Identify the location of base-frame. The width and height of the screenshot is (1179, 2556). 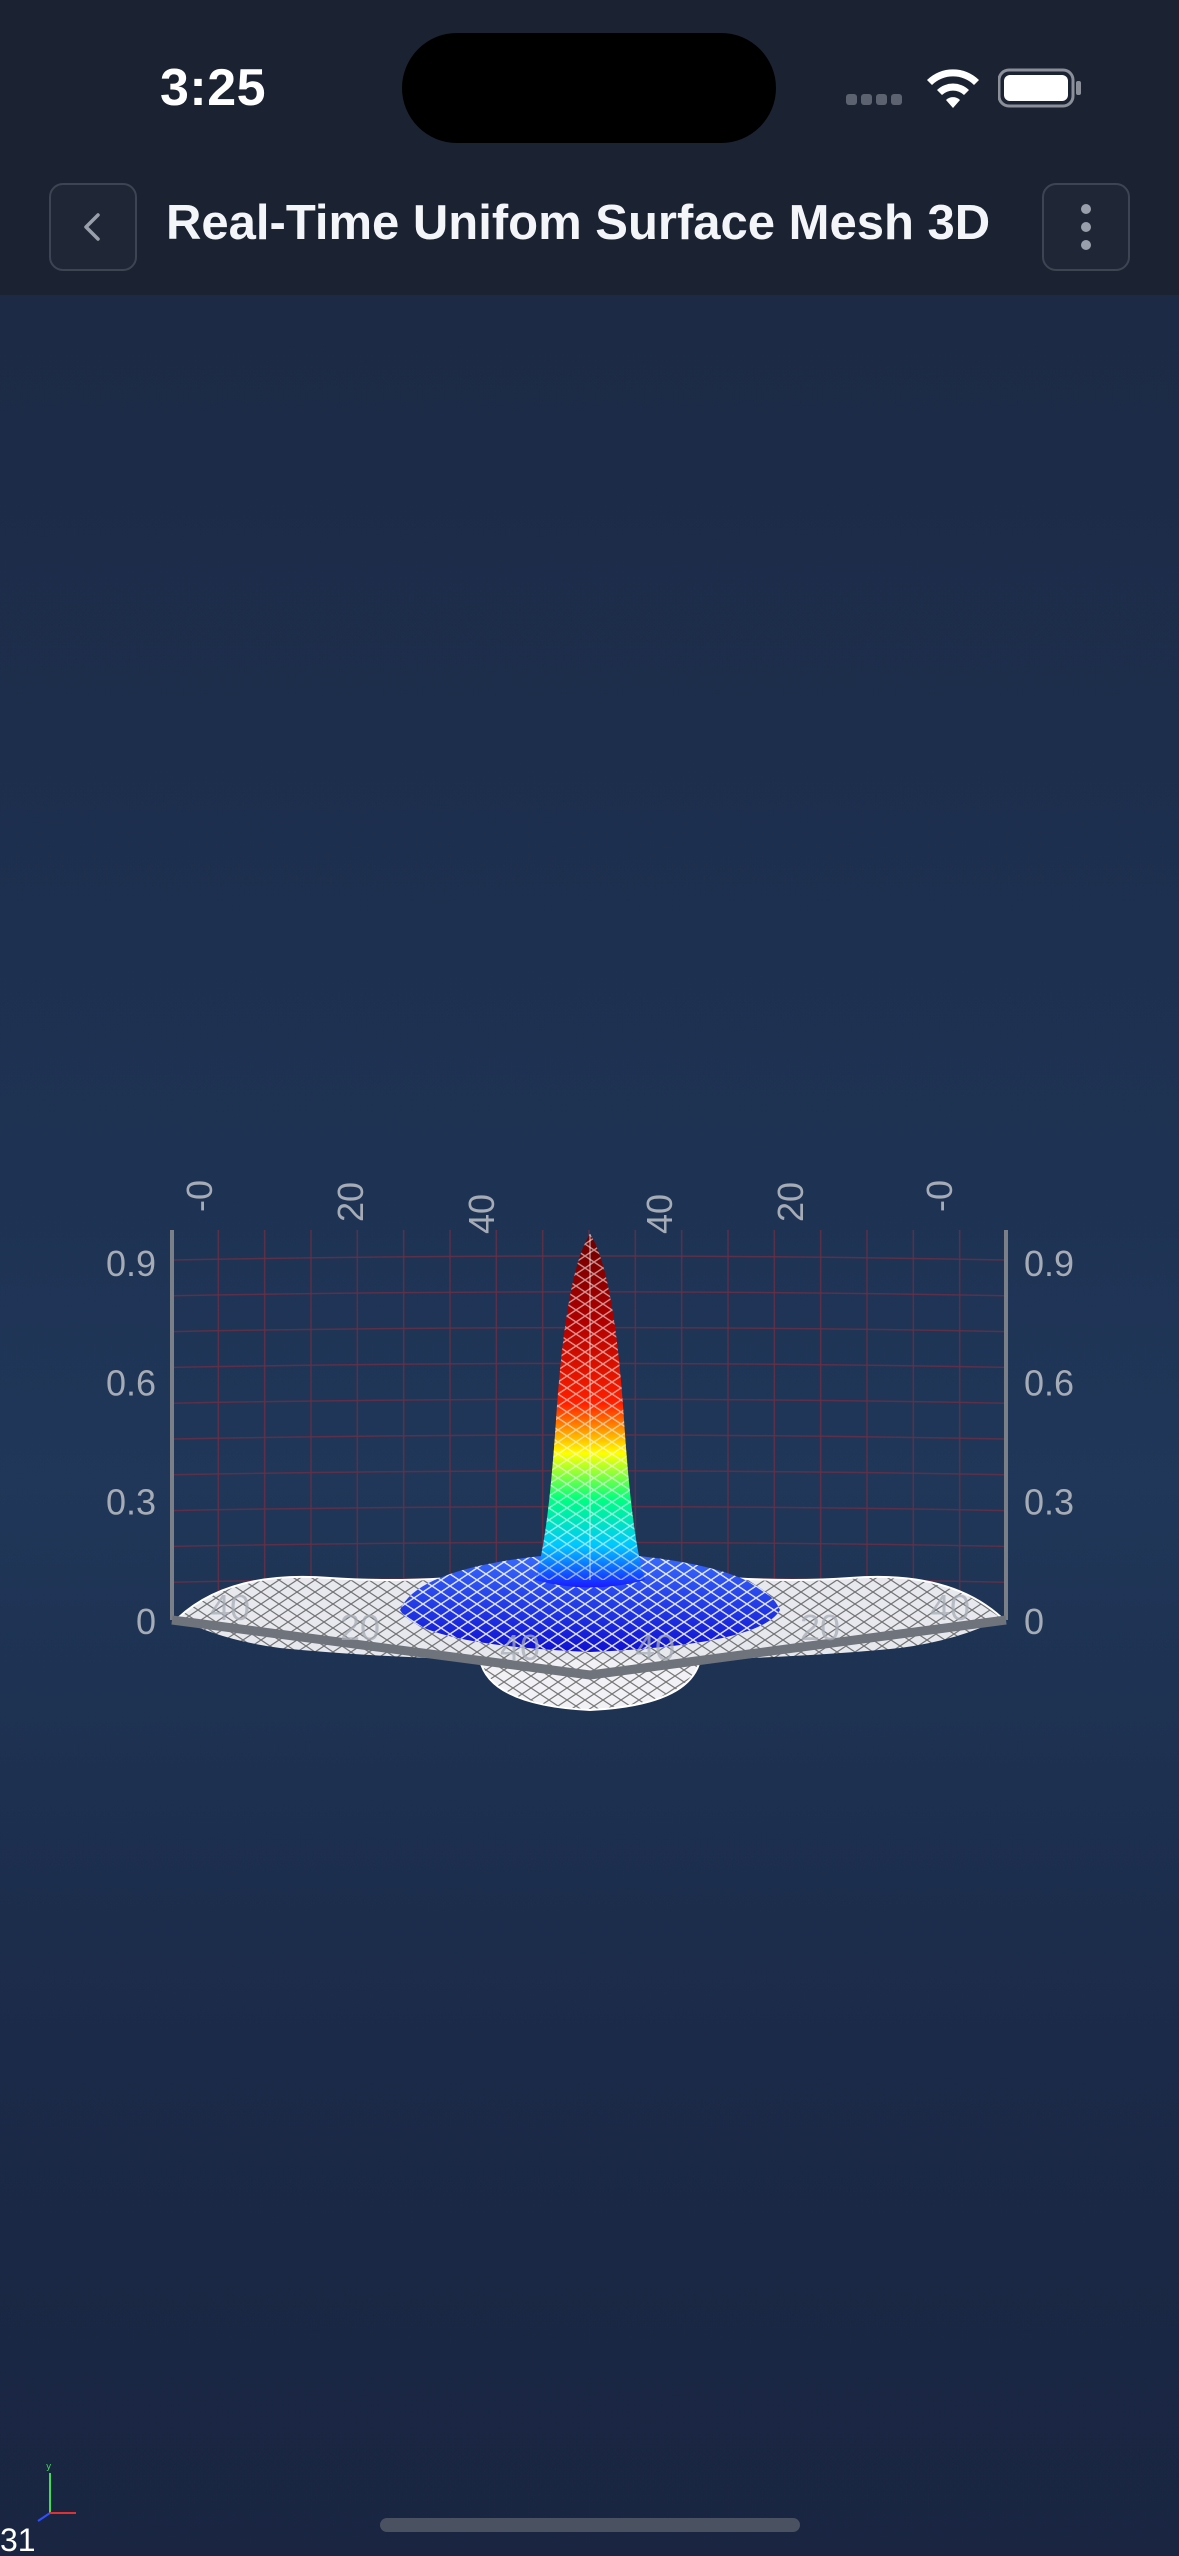
(589, 1647).